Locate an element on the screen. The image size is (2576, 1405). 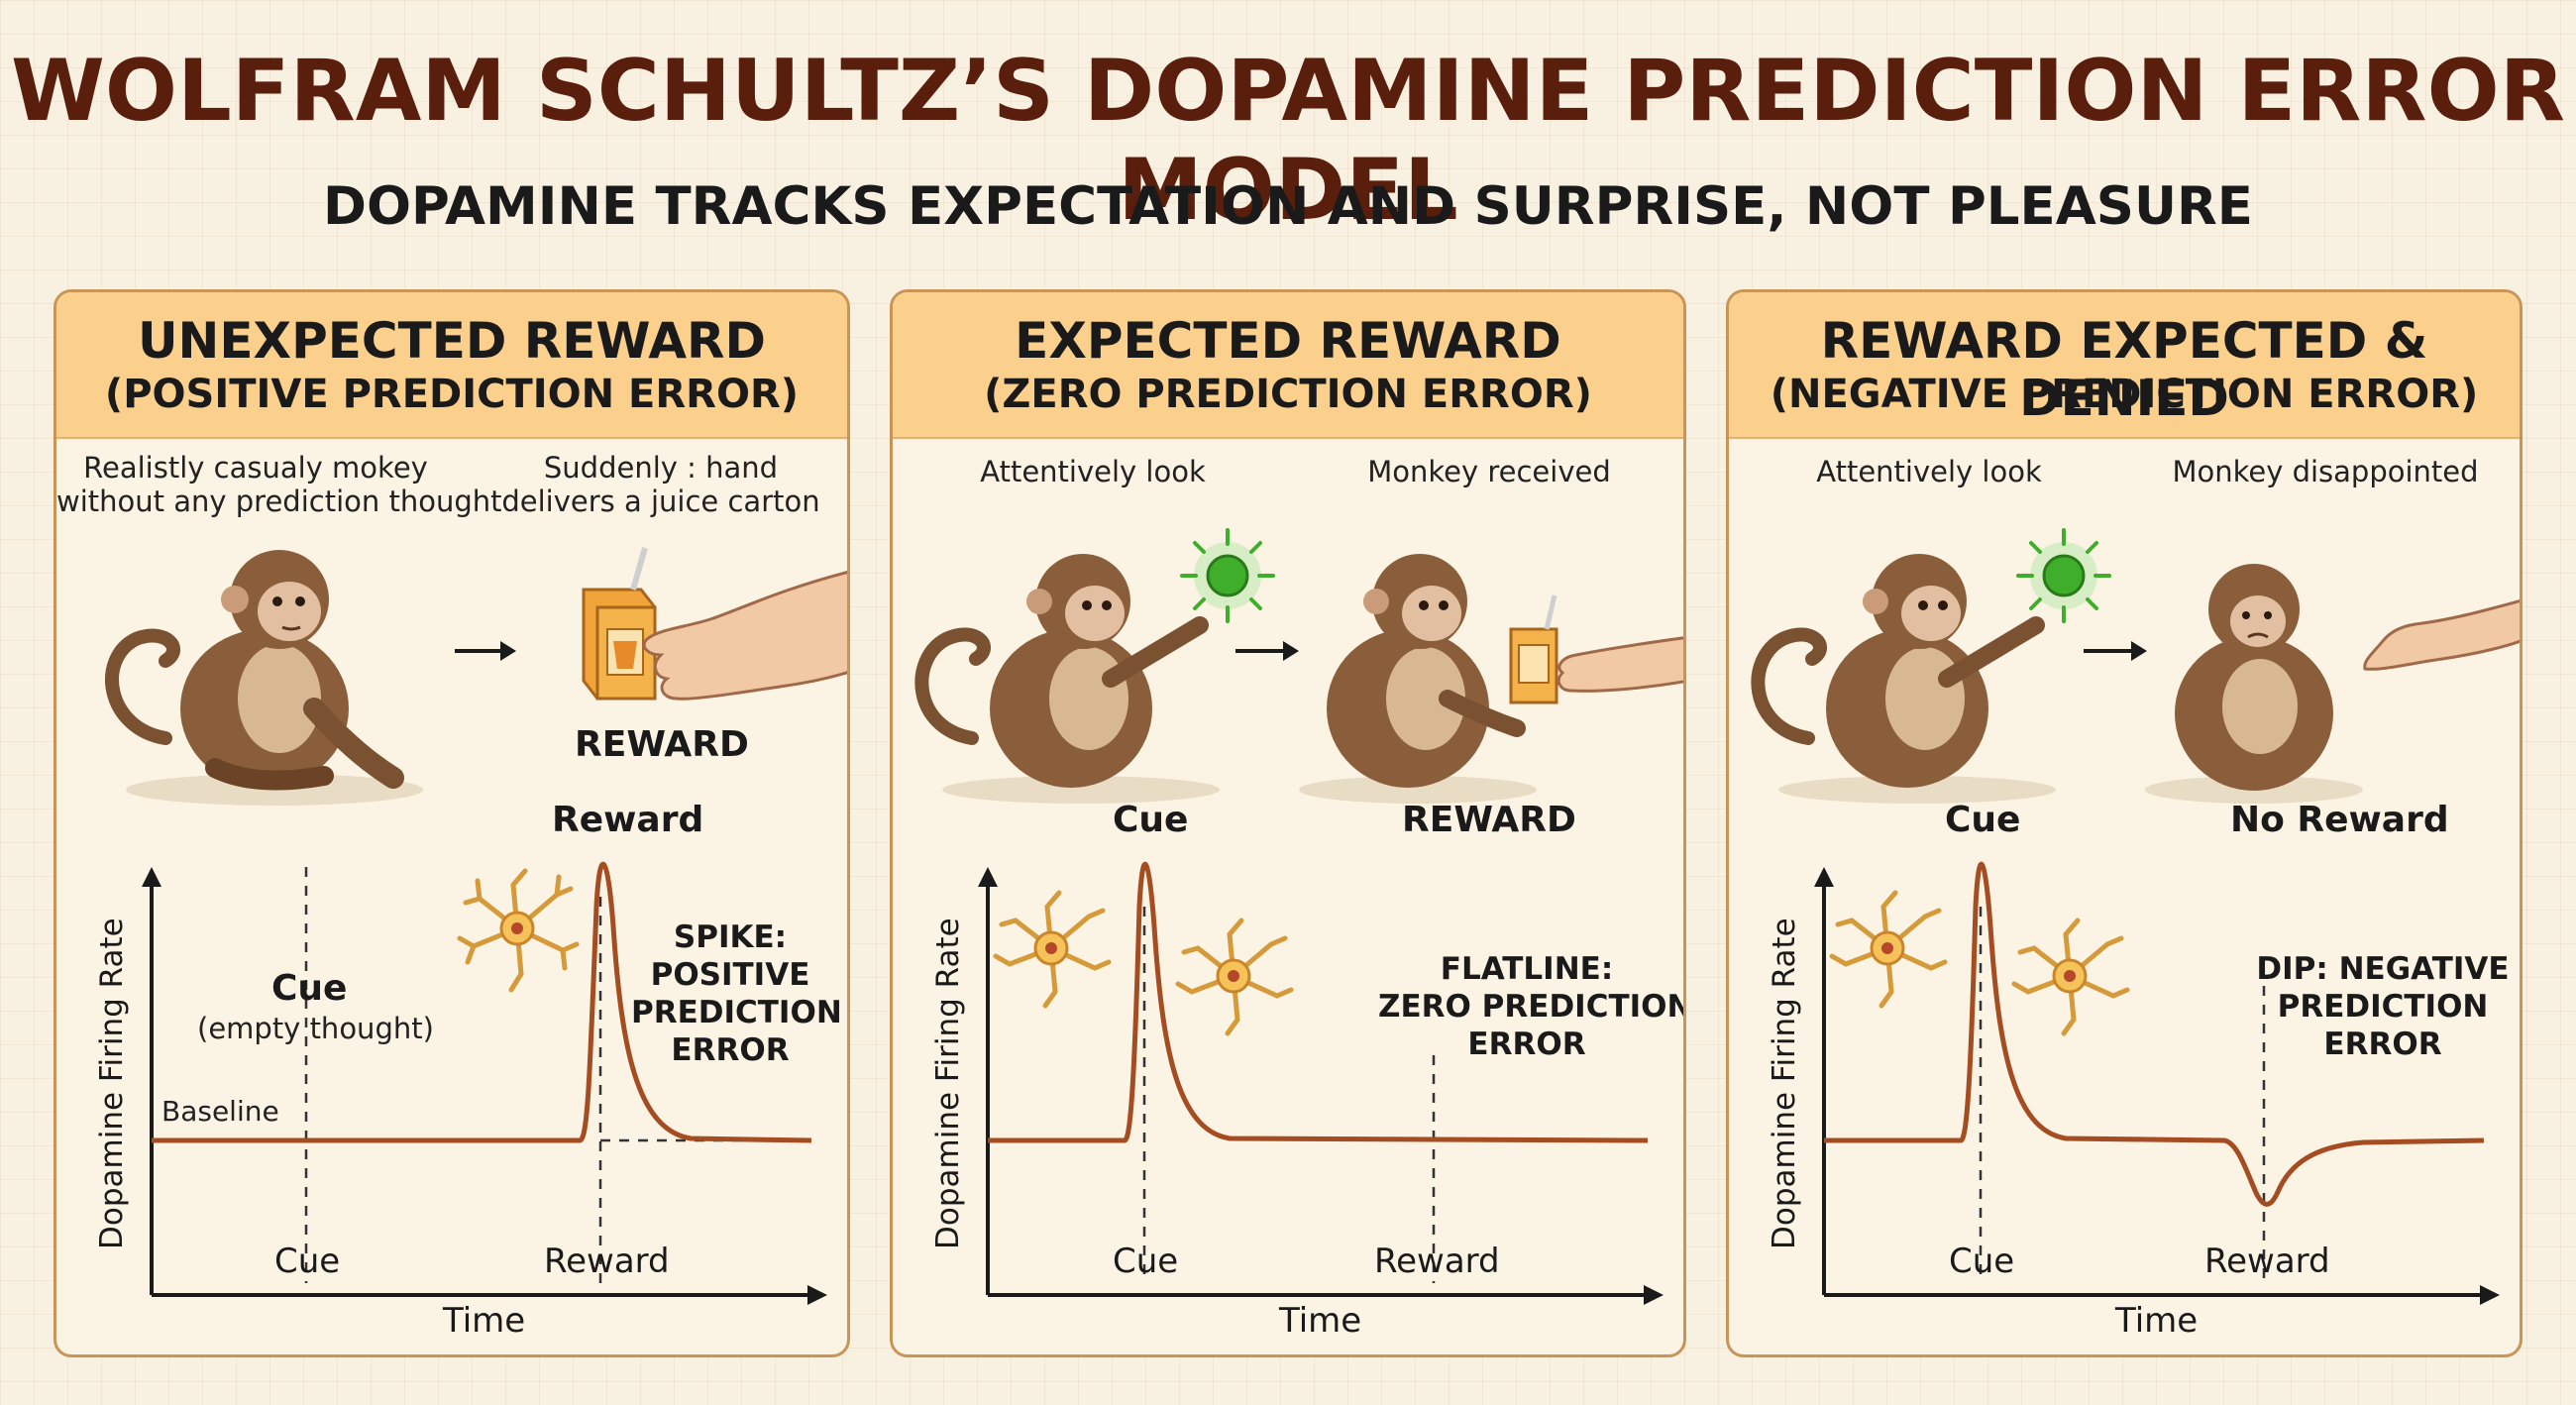
cue-note: (empty thought) is located at coordinates (315, 1028).